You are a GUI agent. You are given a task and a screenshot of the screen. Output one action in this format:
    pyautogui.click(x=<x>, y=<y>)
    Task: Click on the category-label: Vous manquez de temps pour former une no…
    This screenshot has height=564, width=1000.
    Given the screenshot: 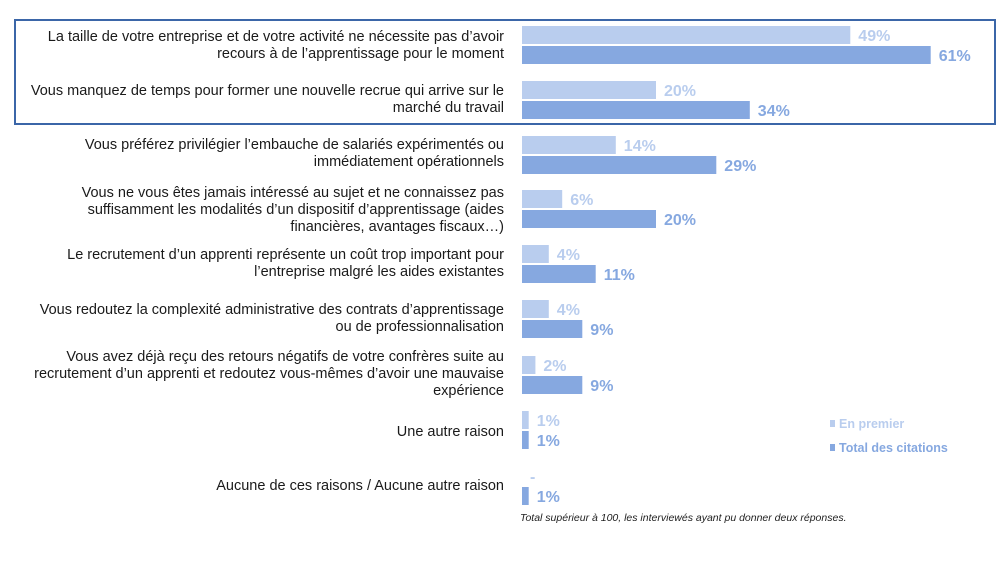 What is the action you would take?
    pyautogui.click(x=267, y=99)
    